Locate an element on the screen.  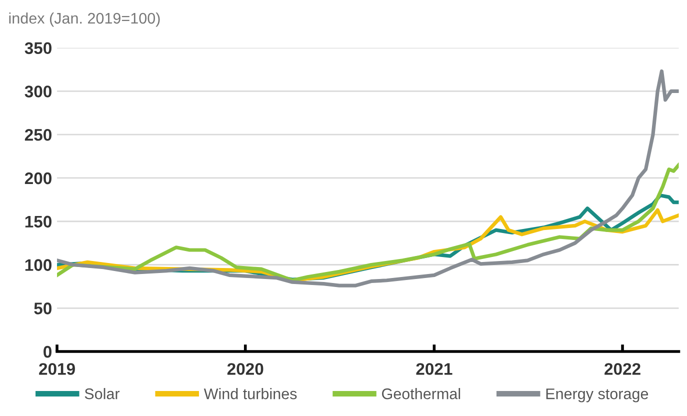
y-axis-title: index (Jan. 2019=100) is located at coordinates (84, 19).